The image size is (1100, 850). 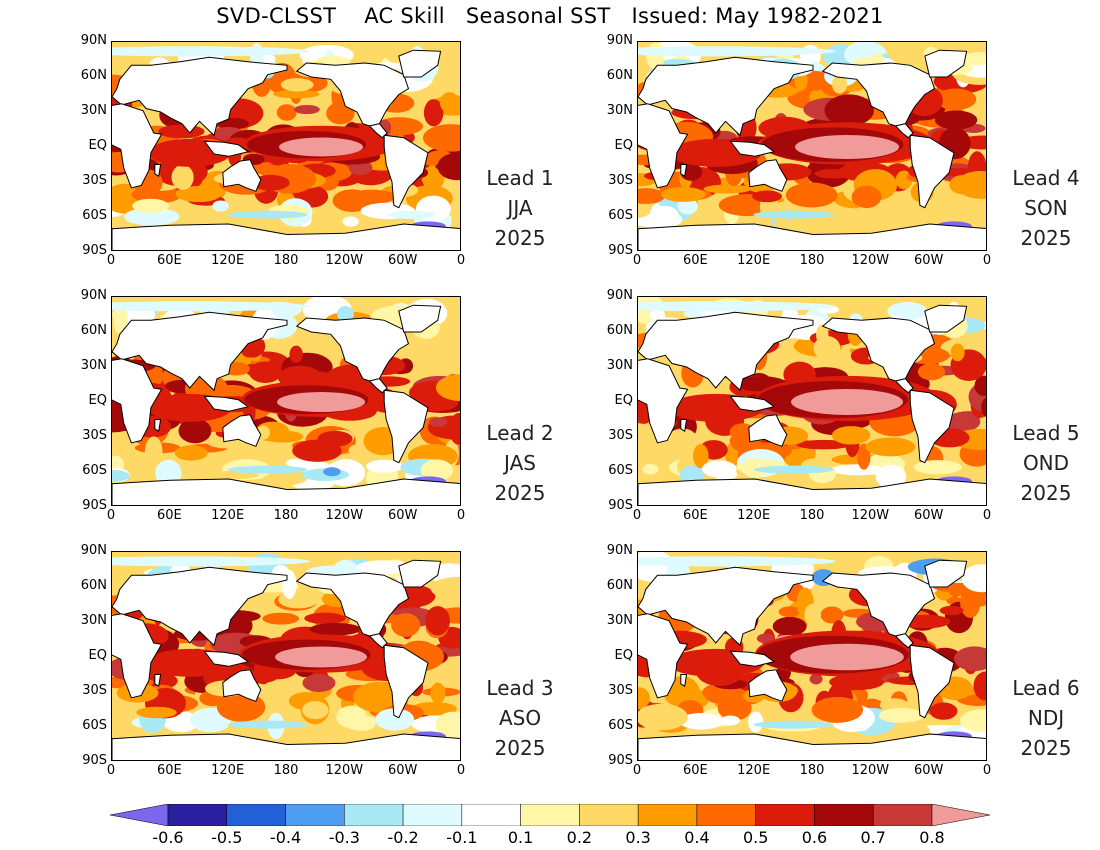 What do you see at coordinates (462, 837) in the screenshot?
I see `colorbar-tick-label: -0.1` at bounding box center [462, 837].